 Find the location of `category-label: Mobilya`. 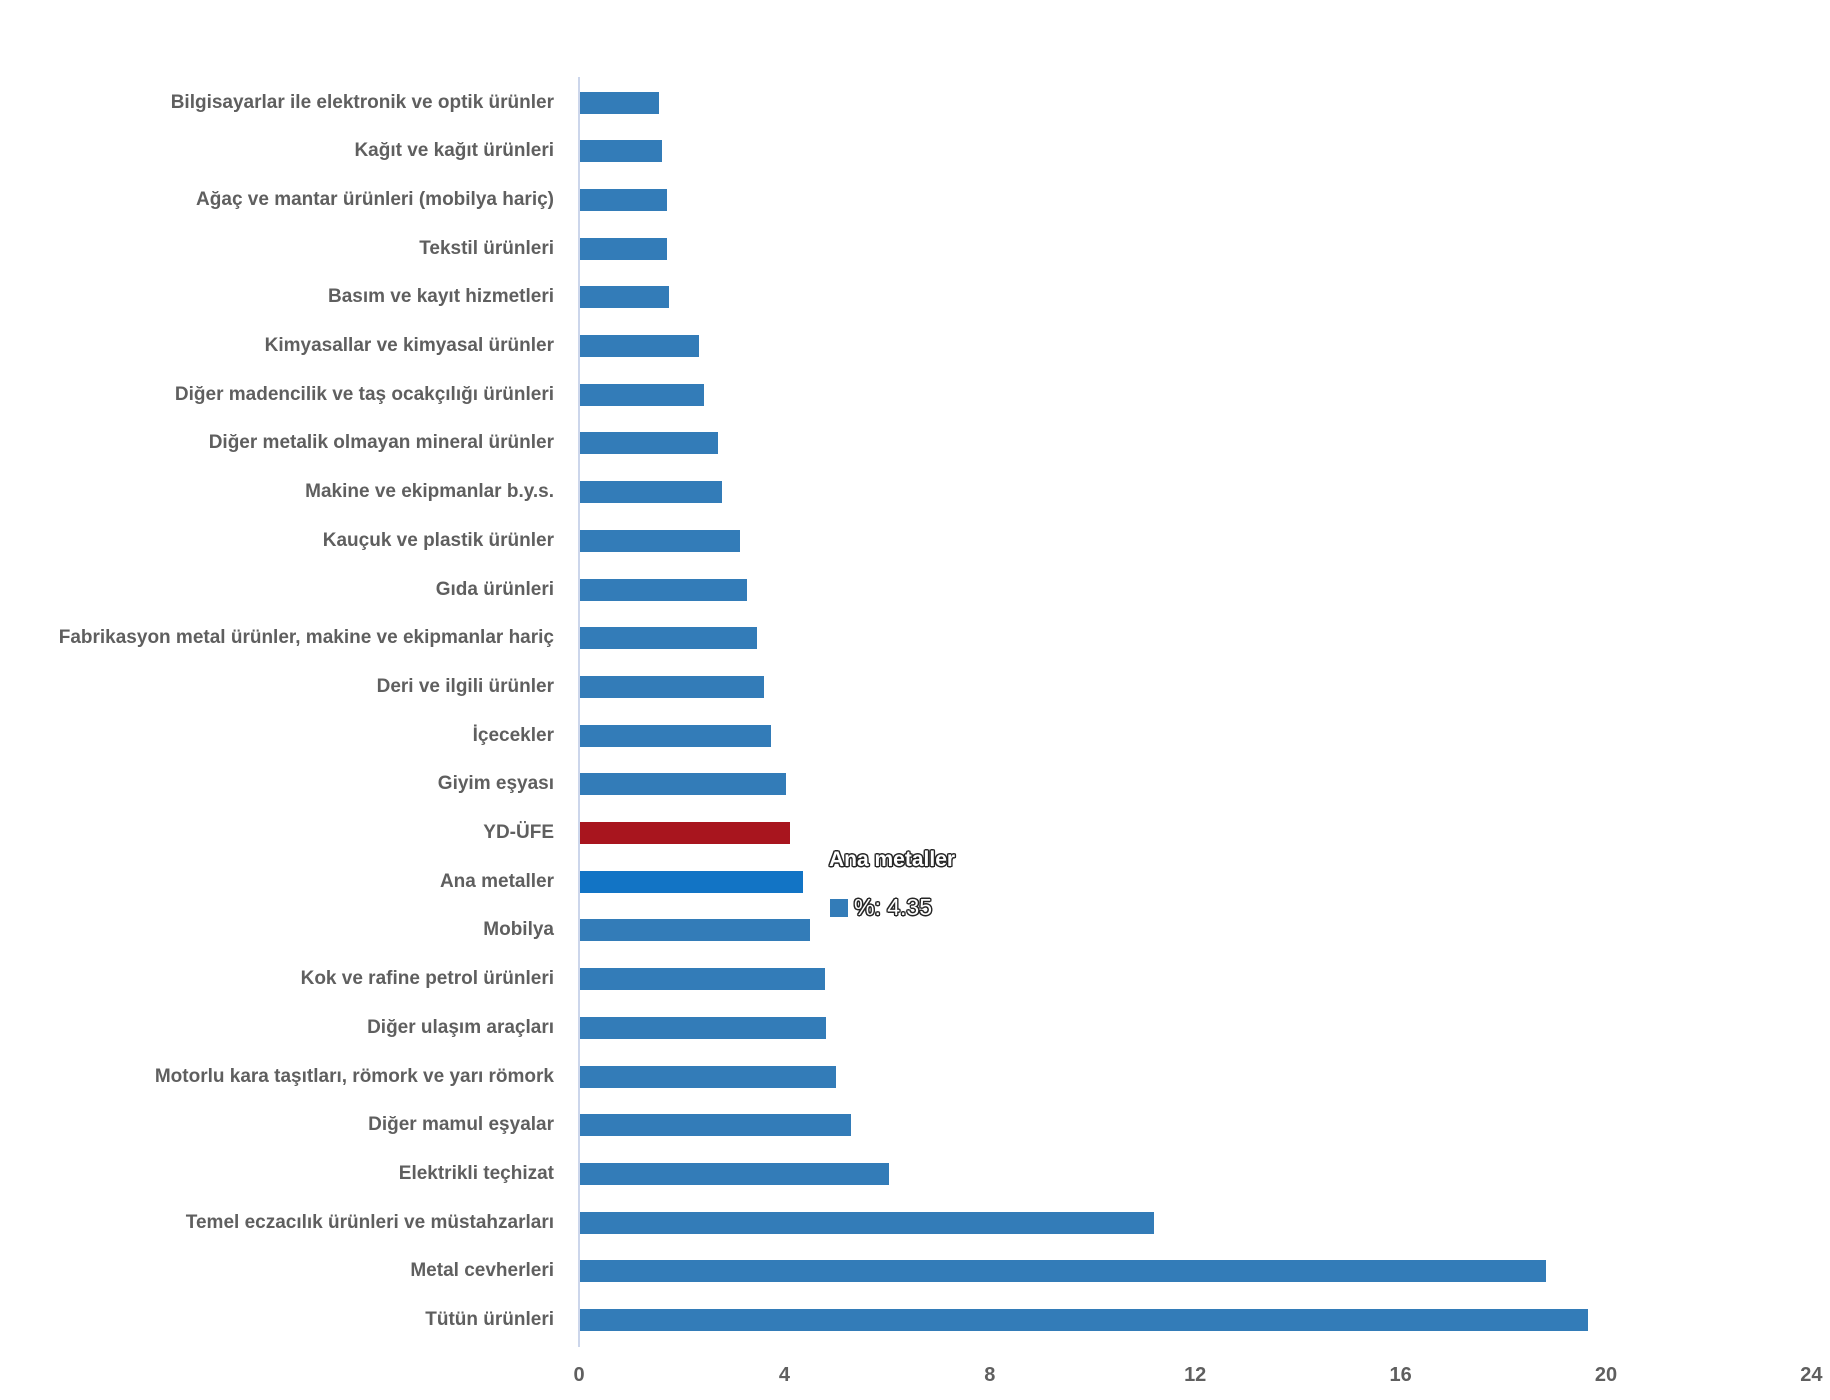

category-label: Mobilya is located at coordinates (518, 930).